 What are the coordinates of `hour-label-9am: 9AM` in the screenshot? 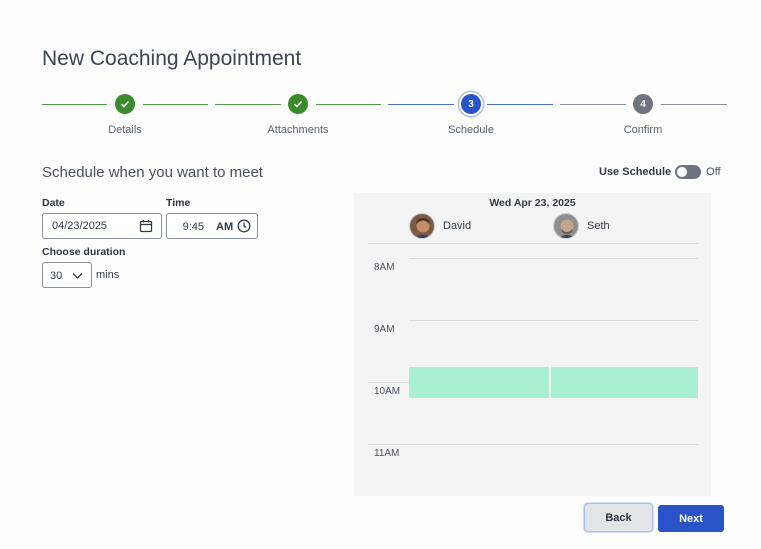 It's located at (384, 329).